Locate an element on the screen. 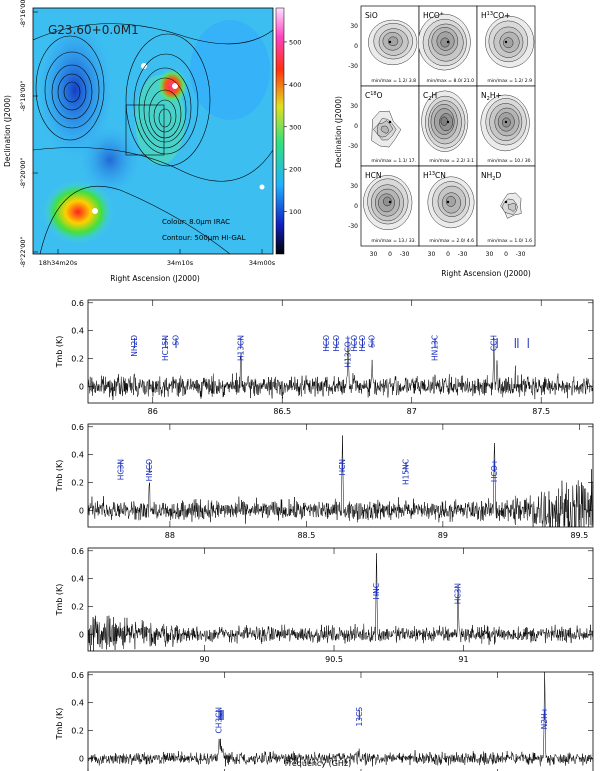  minmax-label: min/max = 1.2/ 2.9 is located at coordinates (509, 81).